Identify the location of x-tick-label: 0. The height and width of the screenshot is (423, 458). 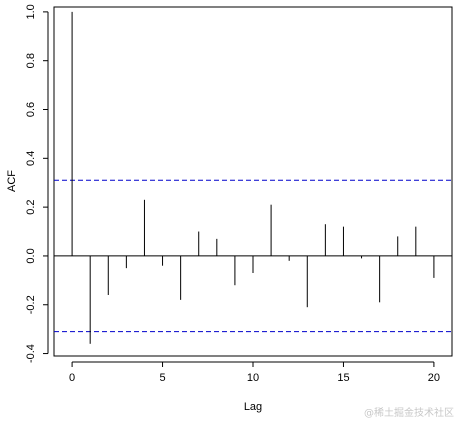
(72, 378).